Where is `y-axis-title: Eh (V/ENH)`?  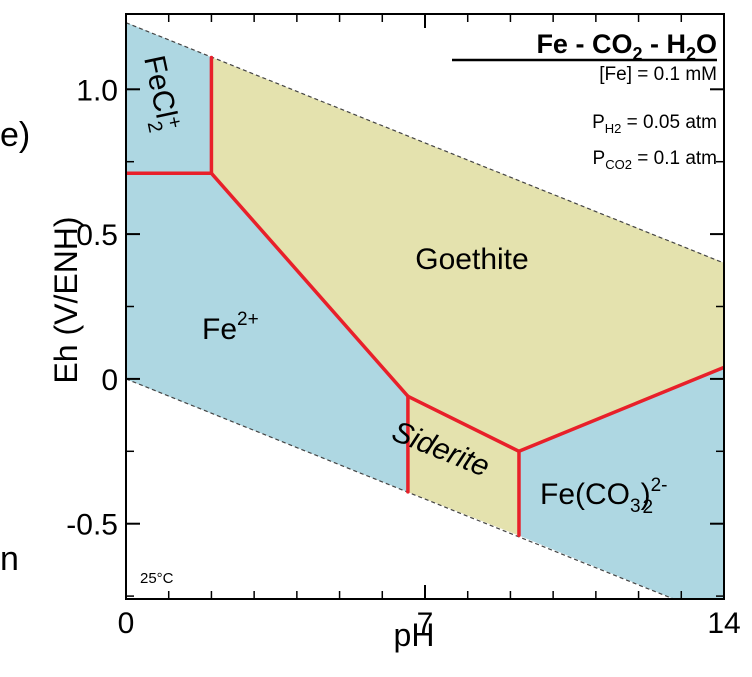
y-axis-title: Eh (V/ENH) is located at coordinates (66, 299).